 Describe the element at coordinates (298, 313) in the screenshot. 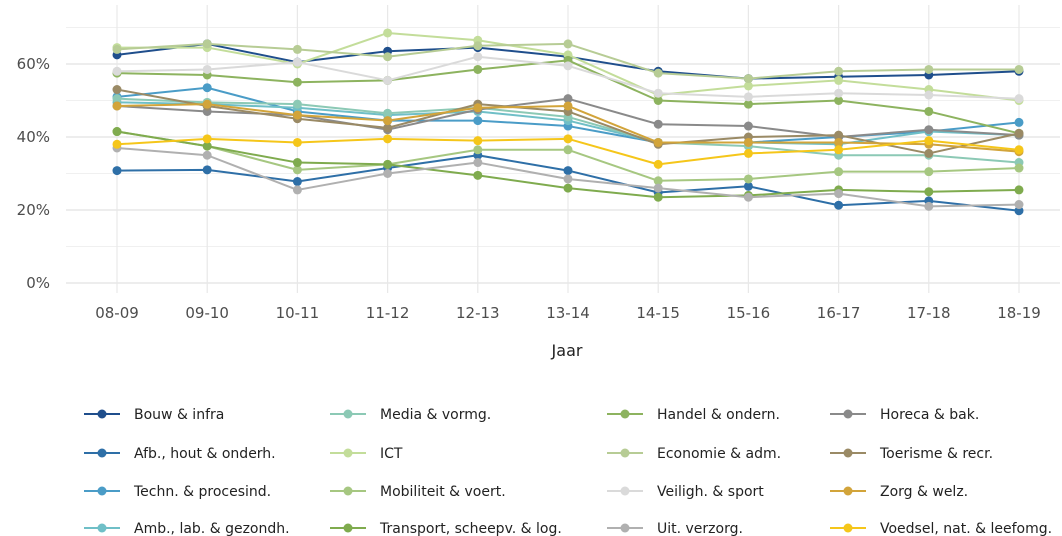

I see `x-tick-label: 10-11` at that location.